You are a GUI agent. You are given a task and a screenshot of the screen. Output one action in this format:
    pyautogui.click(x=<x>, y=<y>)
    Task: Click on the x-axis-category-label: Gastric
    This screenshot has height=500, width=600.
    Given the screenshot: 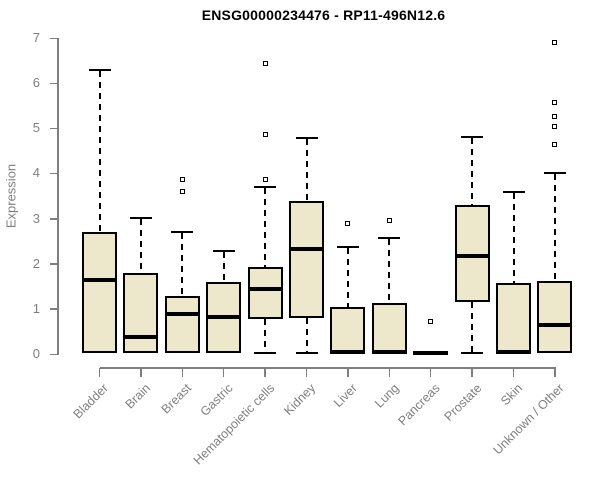 What is the action you would take?
    pyautogui.click(x=216, y=400)
    